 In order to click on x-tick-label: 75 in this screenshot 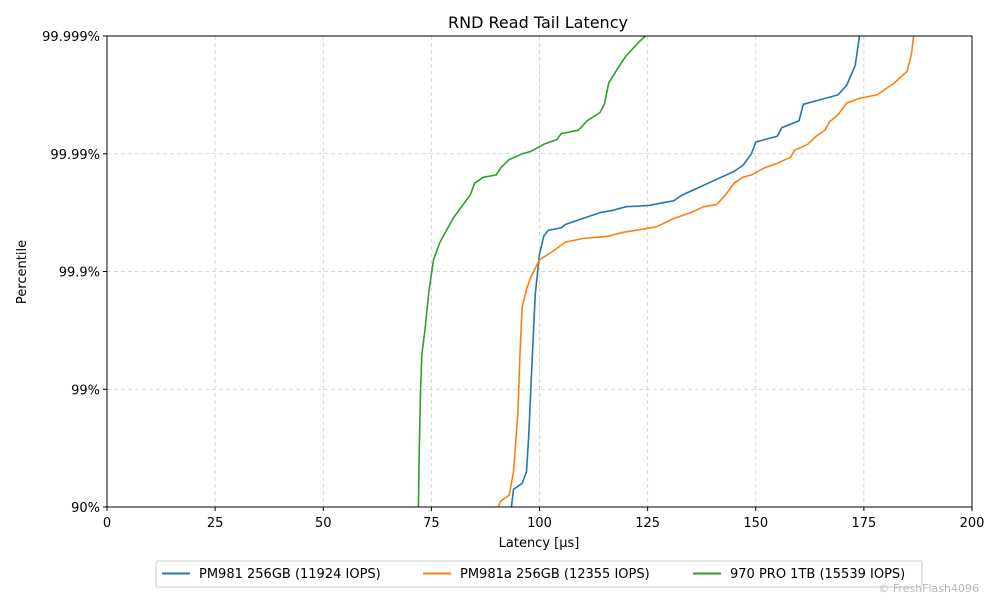, I will do `click(431, 523)`.